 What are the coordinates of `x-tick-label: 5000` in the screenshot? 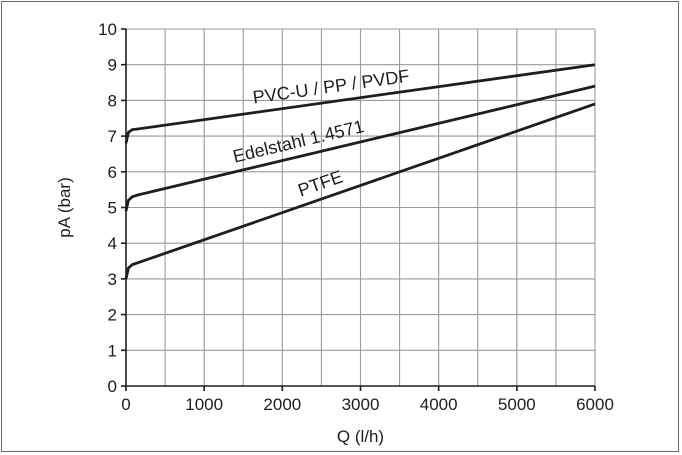 It's located at (517, 404).